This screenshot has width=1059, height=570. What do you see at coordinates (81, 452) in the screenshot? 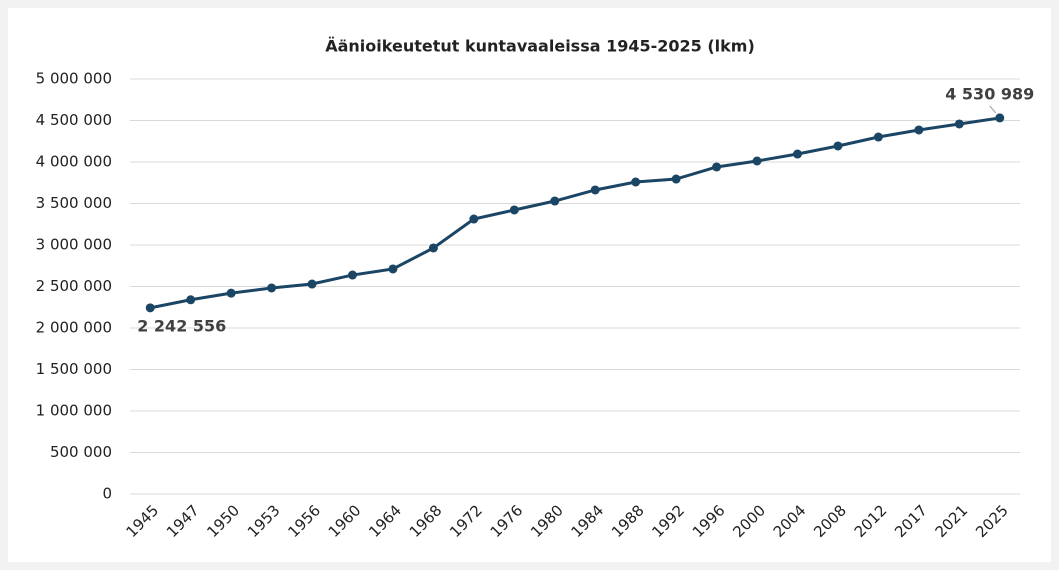
I see `y-tick-label: 500 000` at bounding box center [81, 452].